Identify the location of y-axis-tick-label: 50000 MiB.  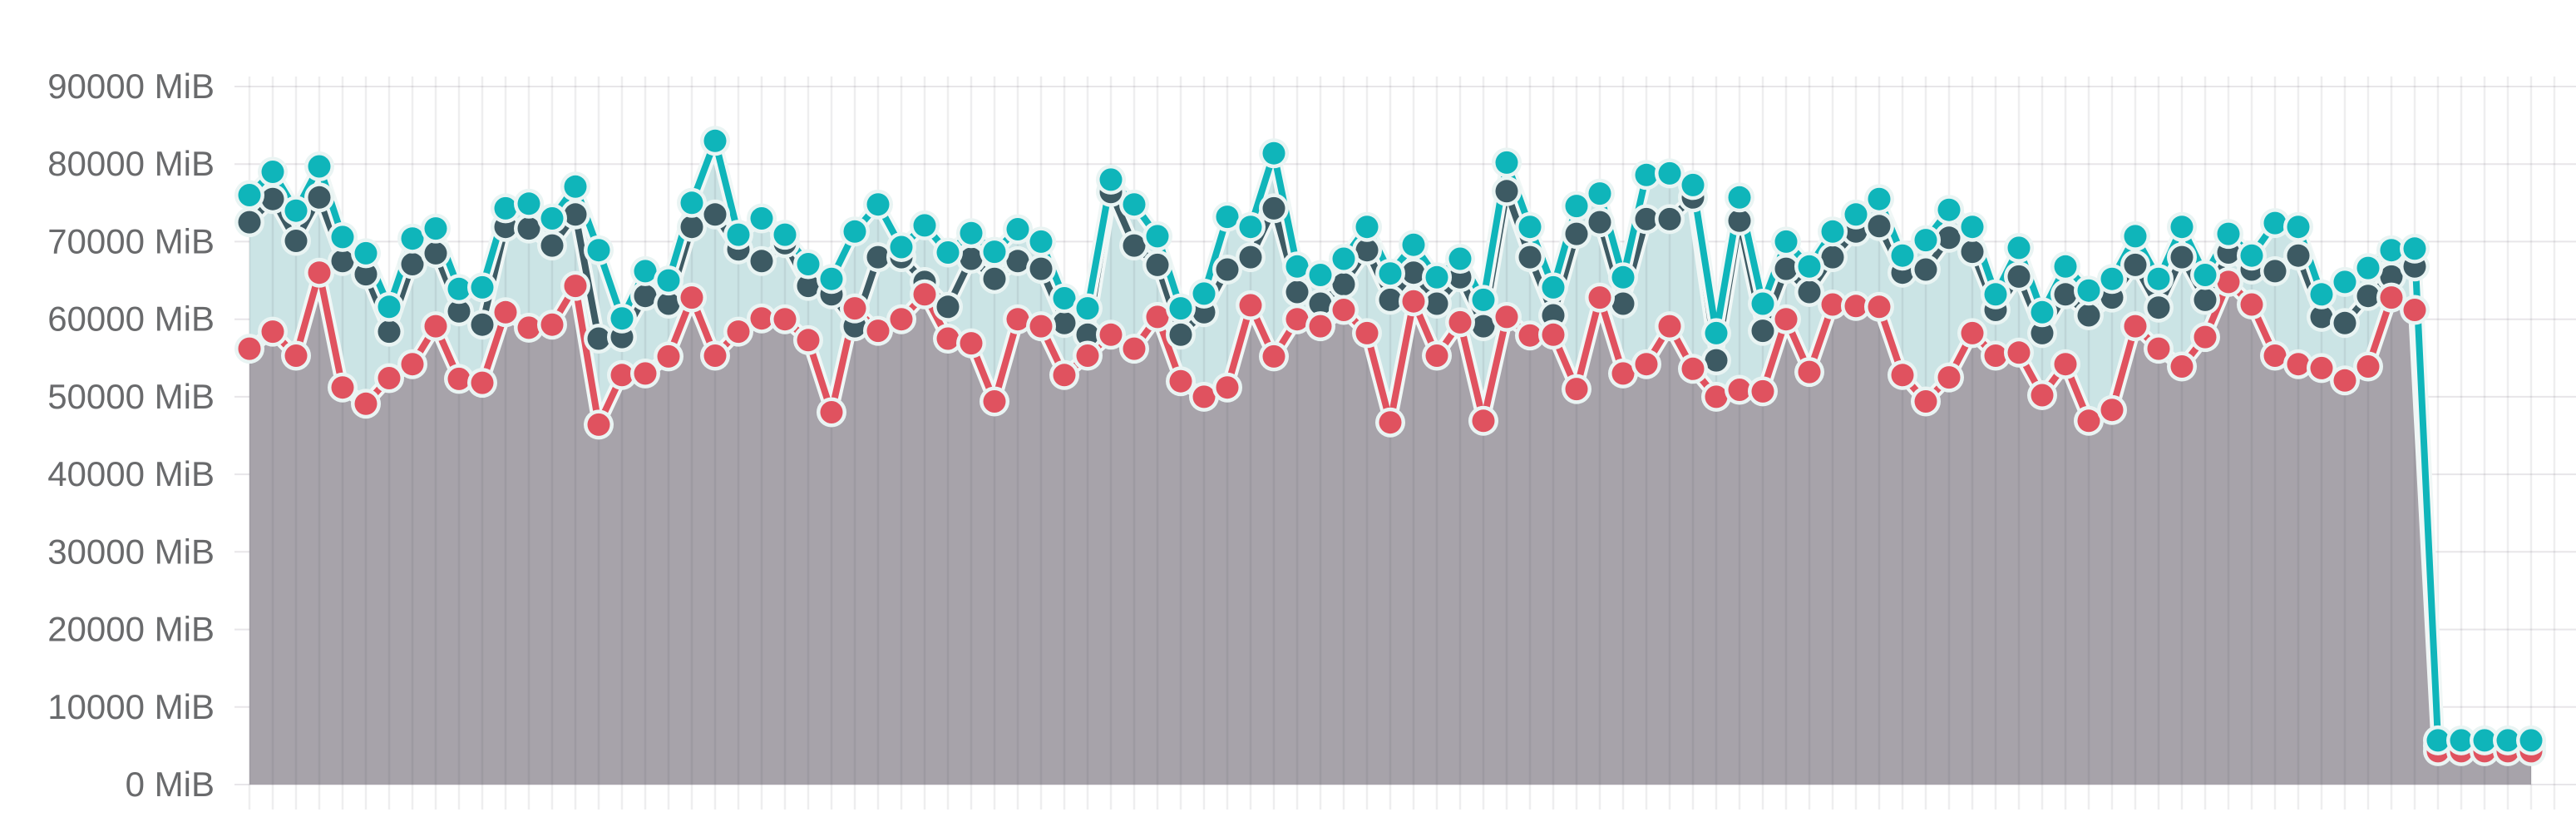
(131, 396).